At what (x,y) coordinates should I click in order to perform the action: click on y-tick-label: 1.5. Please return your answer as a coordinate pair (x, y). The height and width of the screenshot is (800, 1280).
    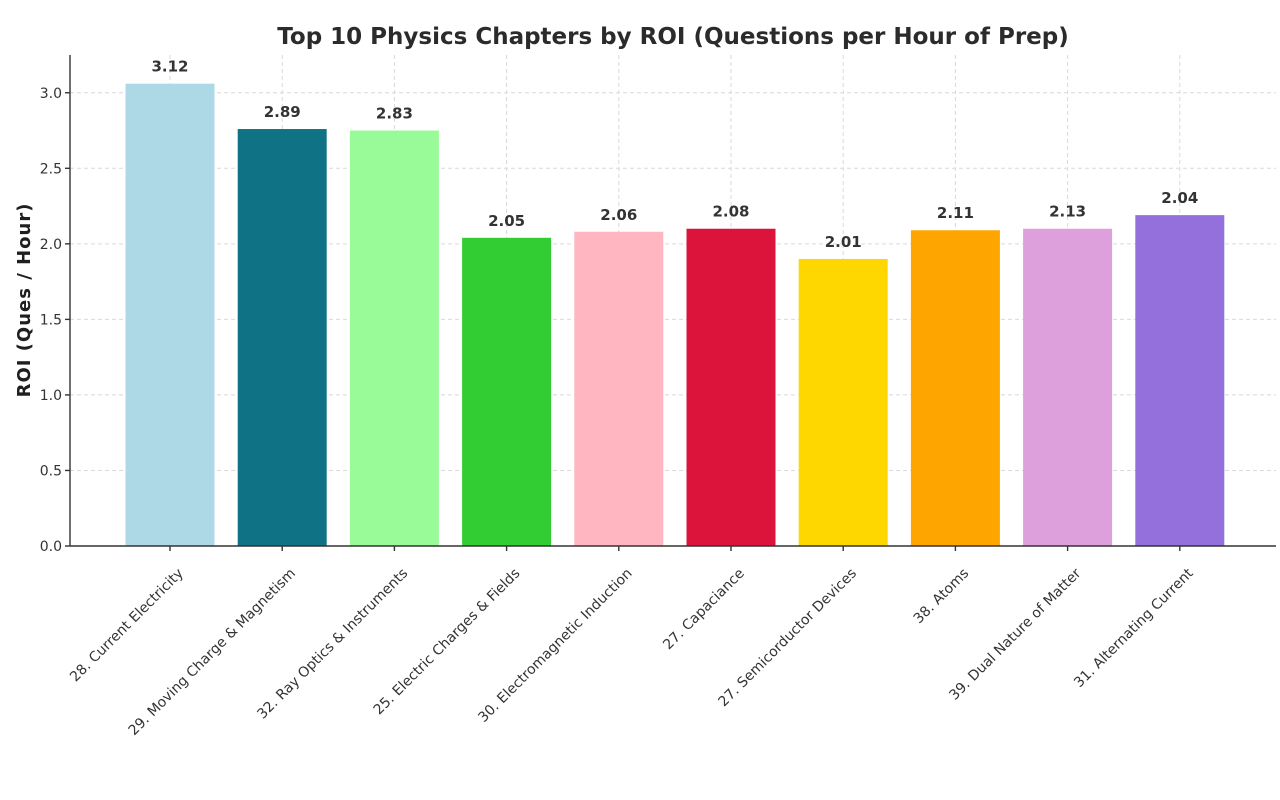
    Looking at the image, I should click on (51, 320).